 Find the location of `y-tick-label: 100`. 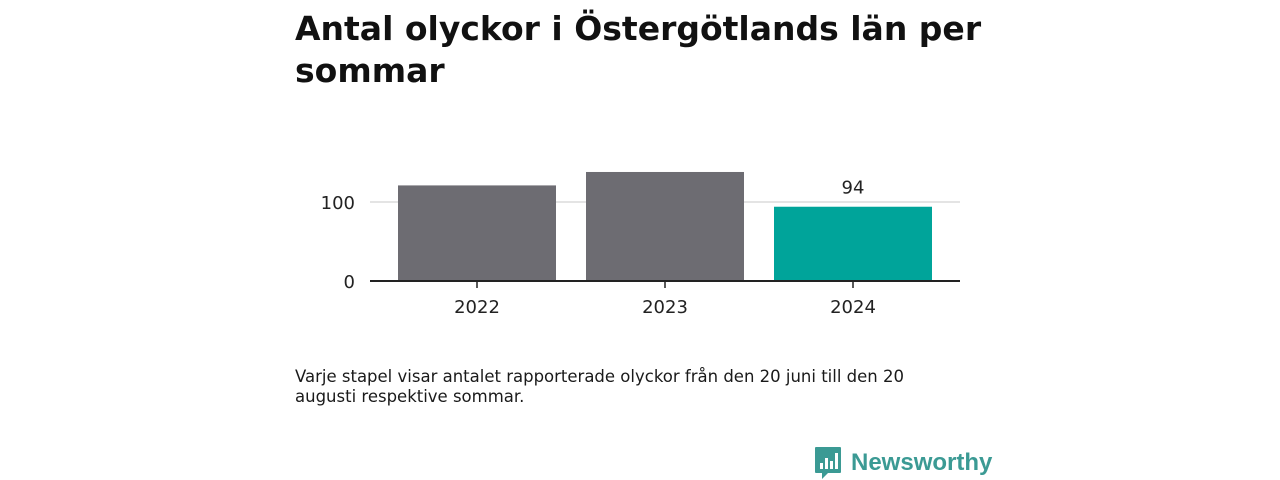

y-tick-label: 100 is located at coordinates (338, 203).